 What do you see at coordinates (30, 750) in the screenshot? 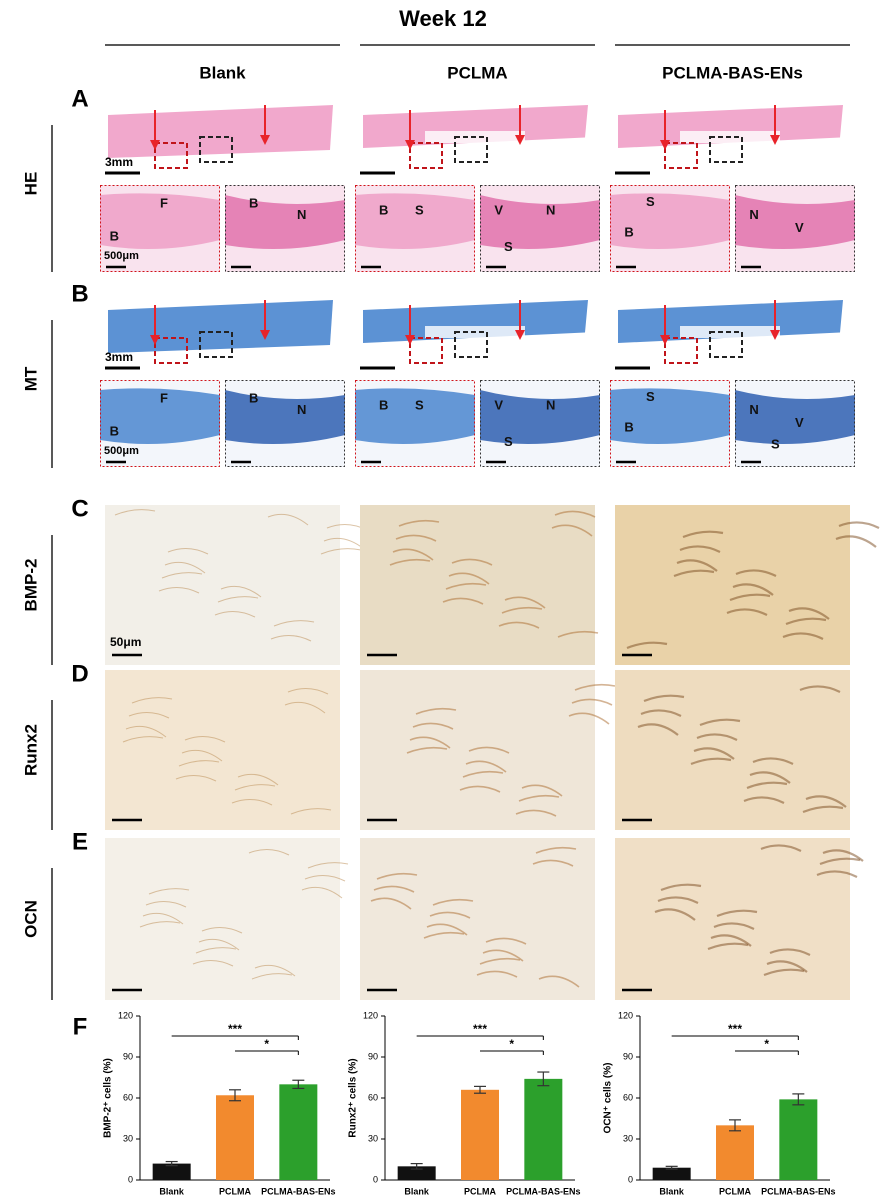
I see `row-label: Runx2` at bounding box center [30, 750].